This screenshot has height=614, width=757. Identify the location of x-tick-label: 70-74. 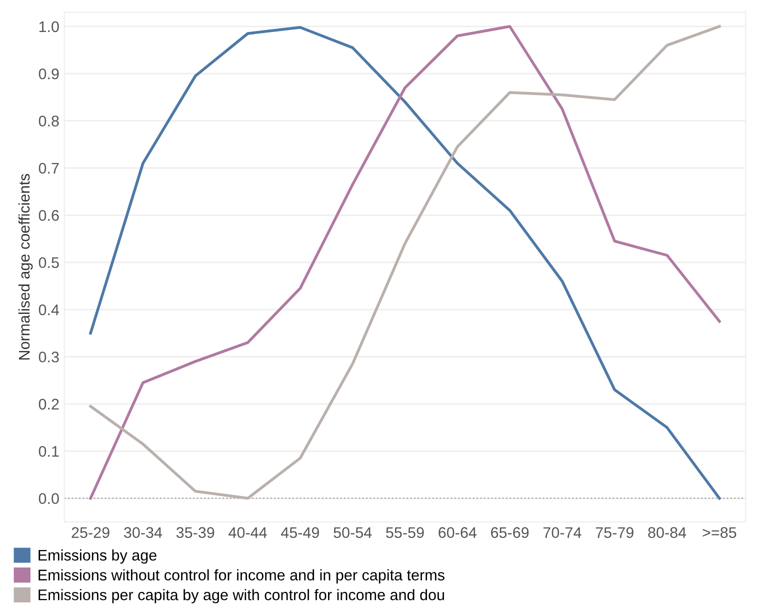
(562, 532).